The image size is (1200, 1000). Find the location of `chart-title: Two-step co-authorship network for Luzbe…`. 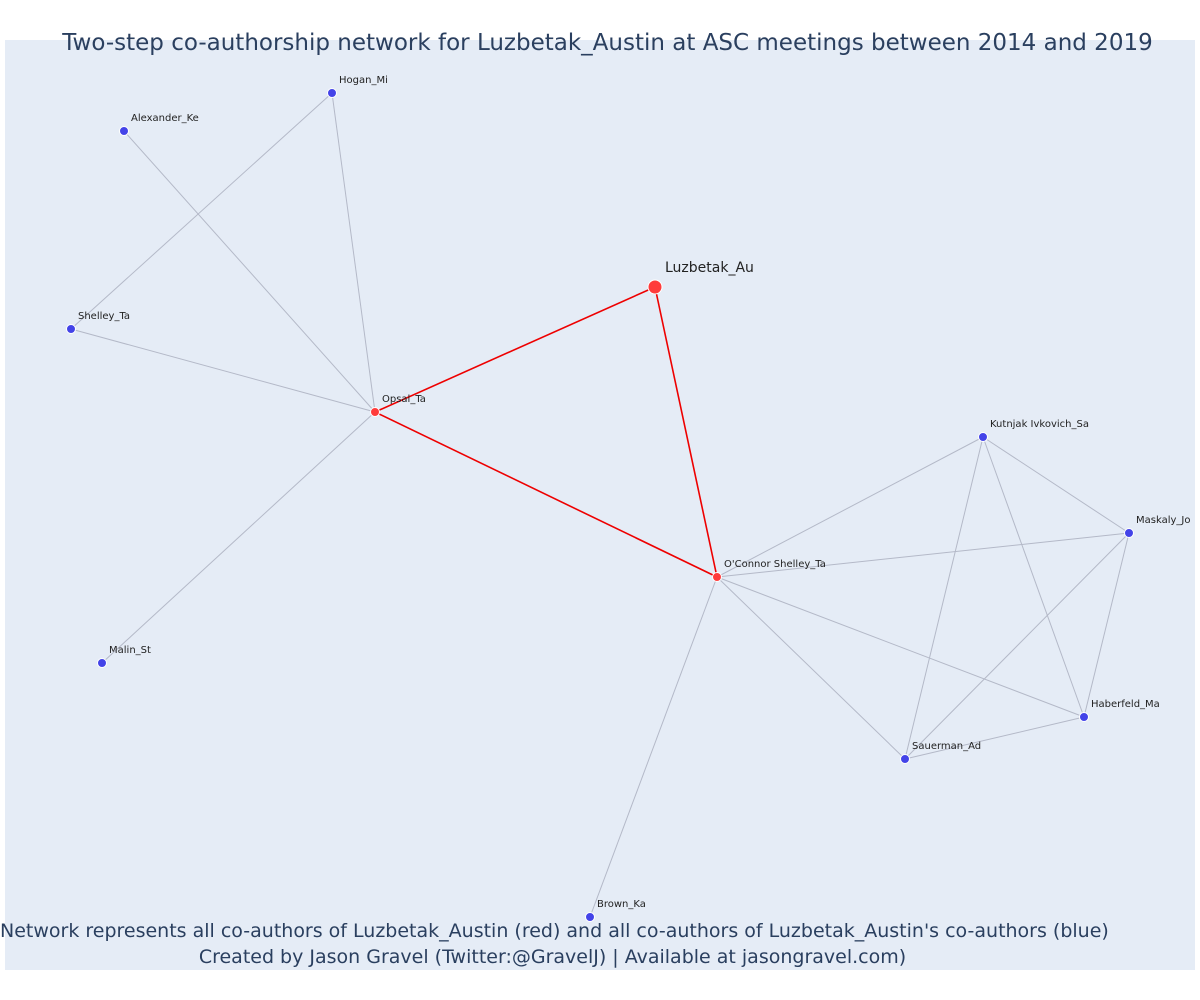

chart-title: Two-step co-authorship network for Luzbe… is located at coordinates (607, 43).